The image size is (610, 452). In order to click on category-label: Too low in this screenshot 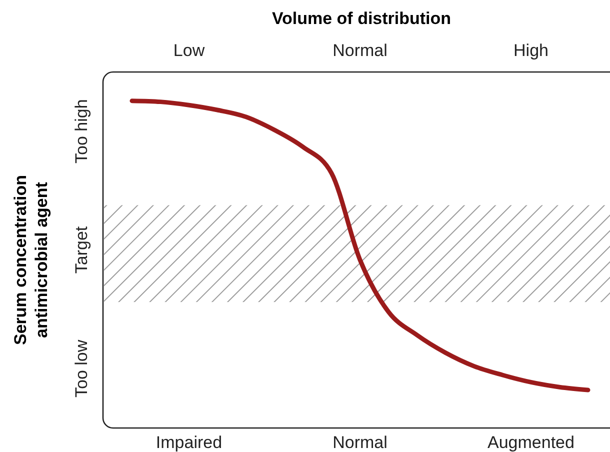, I will do `click(81, 369)`.